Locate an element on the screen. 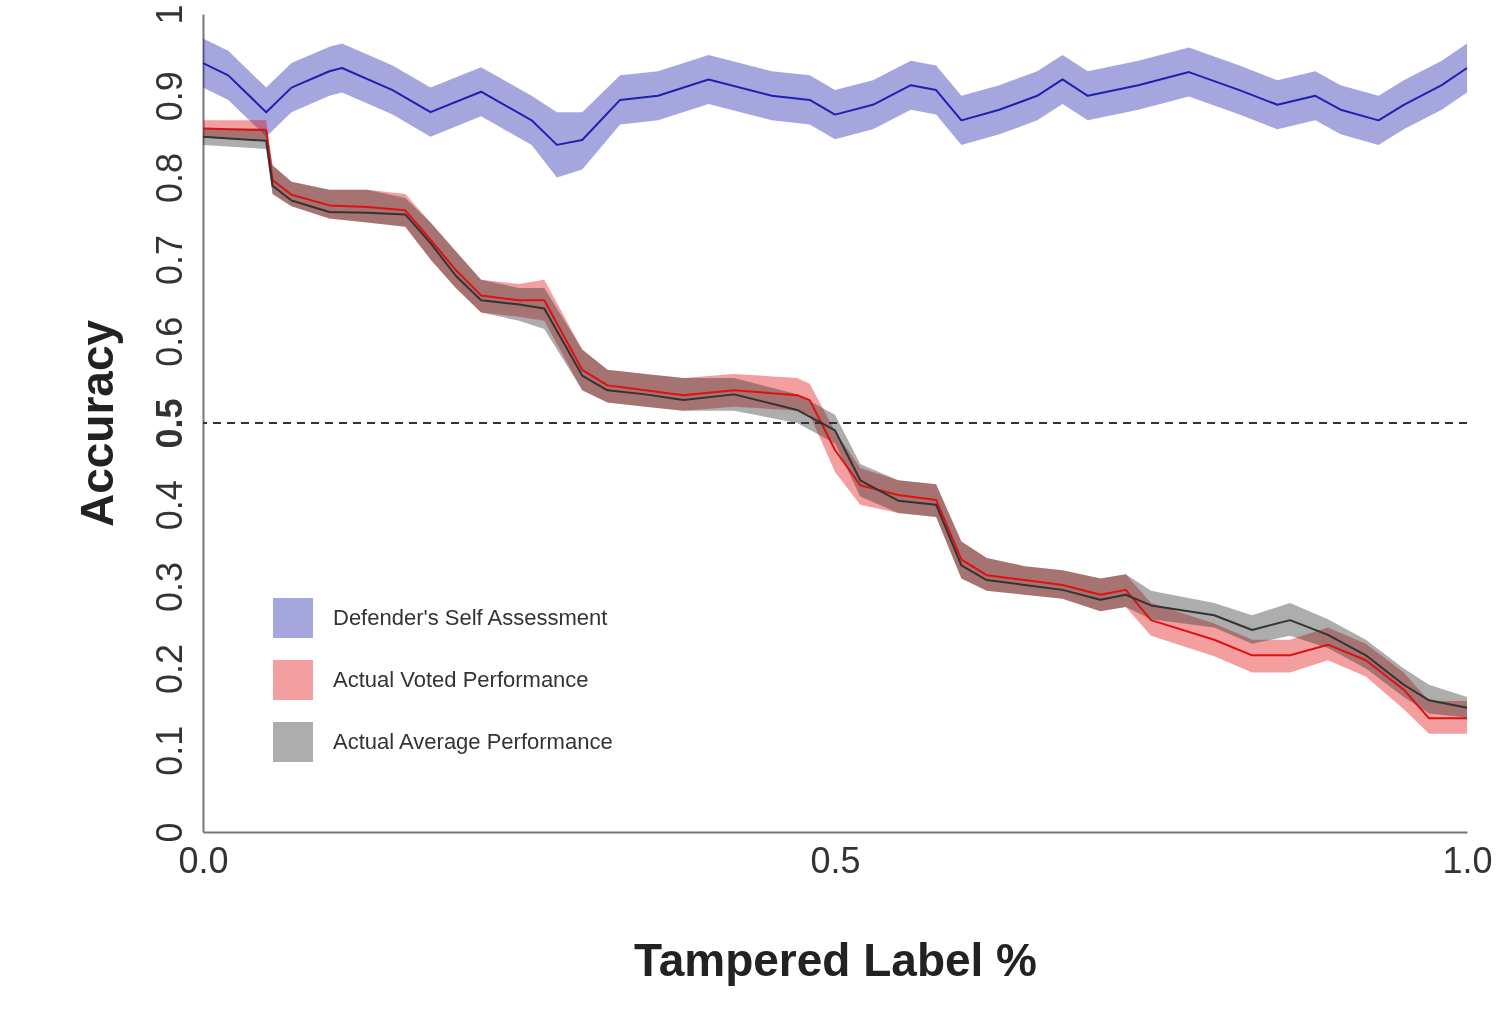 The height and width of the screenshot is (1013, 1503). y-tick-label: 0.6 is located at coordinates (169, 341).